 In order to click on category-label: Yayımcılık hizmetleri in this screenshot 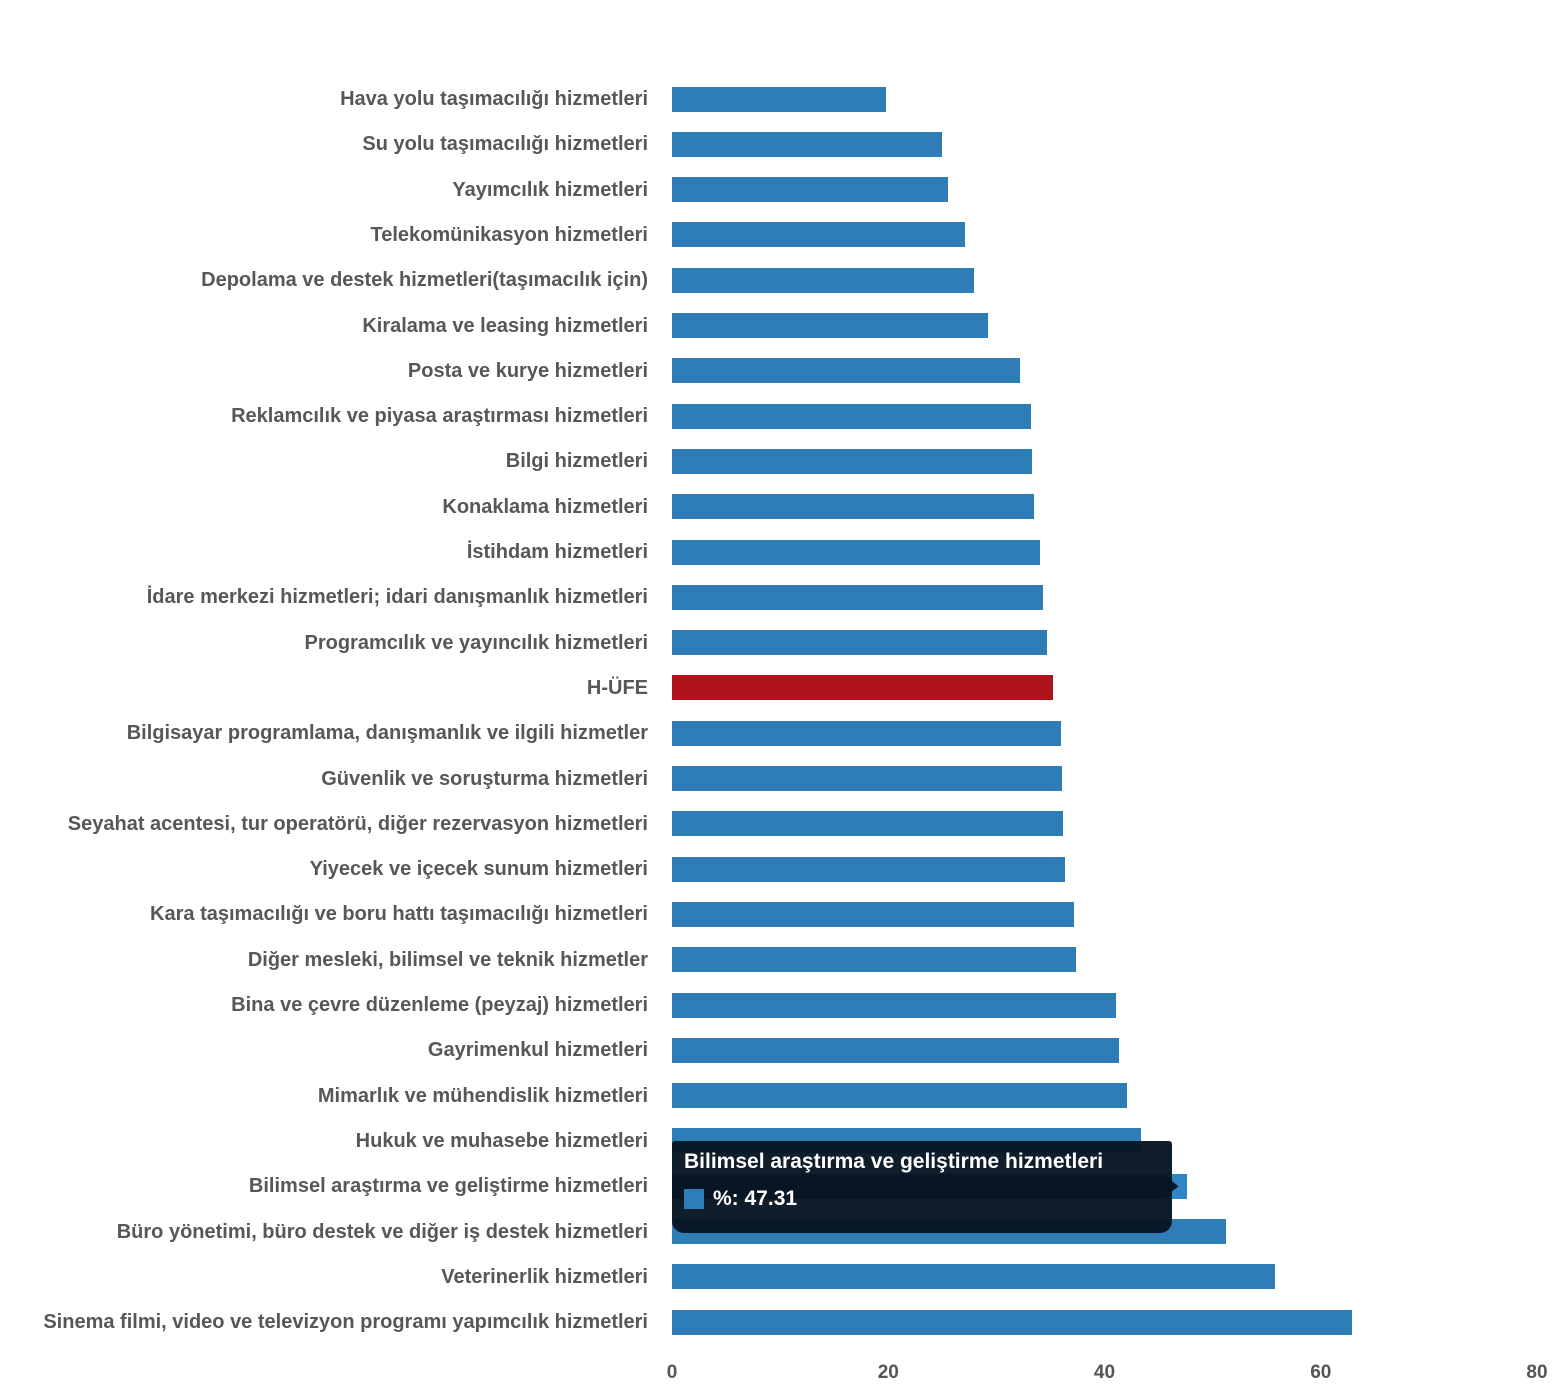, I will do `click(550, 189)`.